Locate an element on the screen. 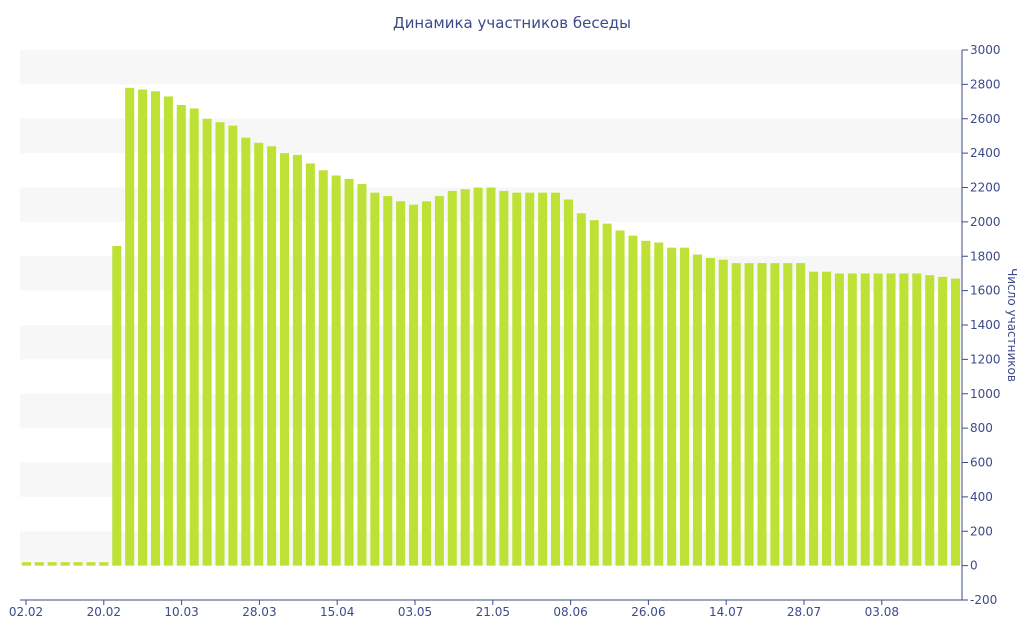  y-tick-label: 1800 is located at coordinates (985, 256).